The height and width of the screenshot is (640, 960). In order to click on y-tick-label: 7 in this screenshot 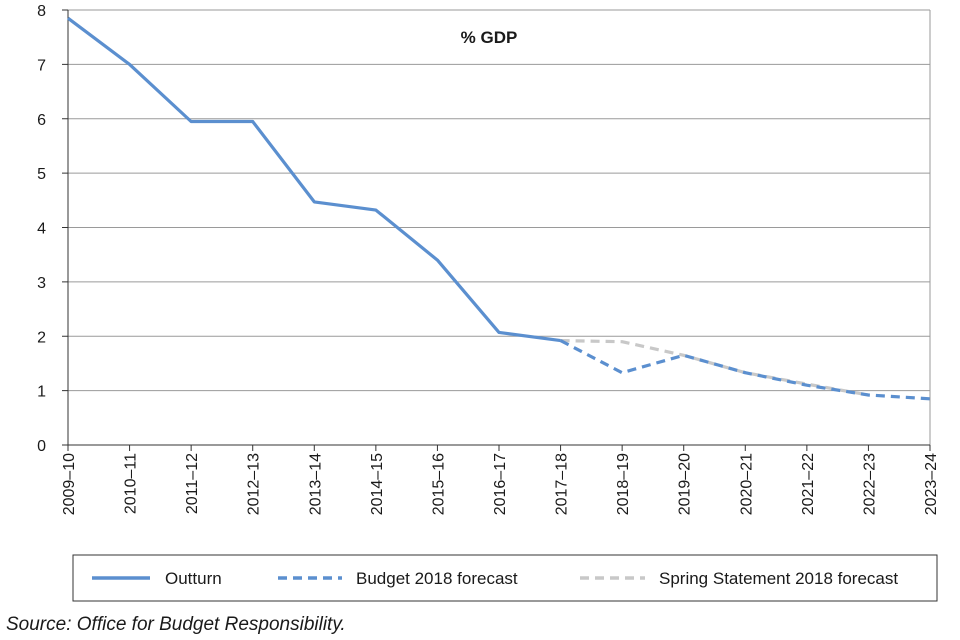, I will do `click(41, 65)`.